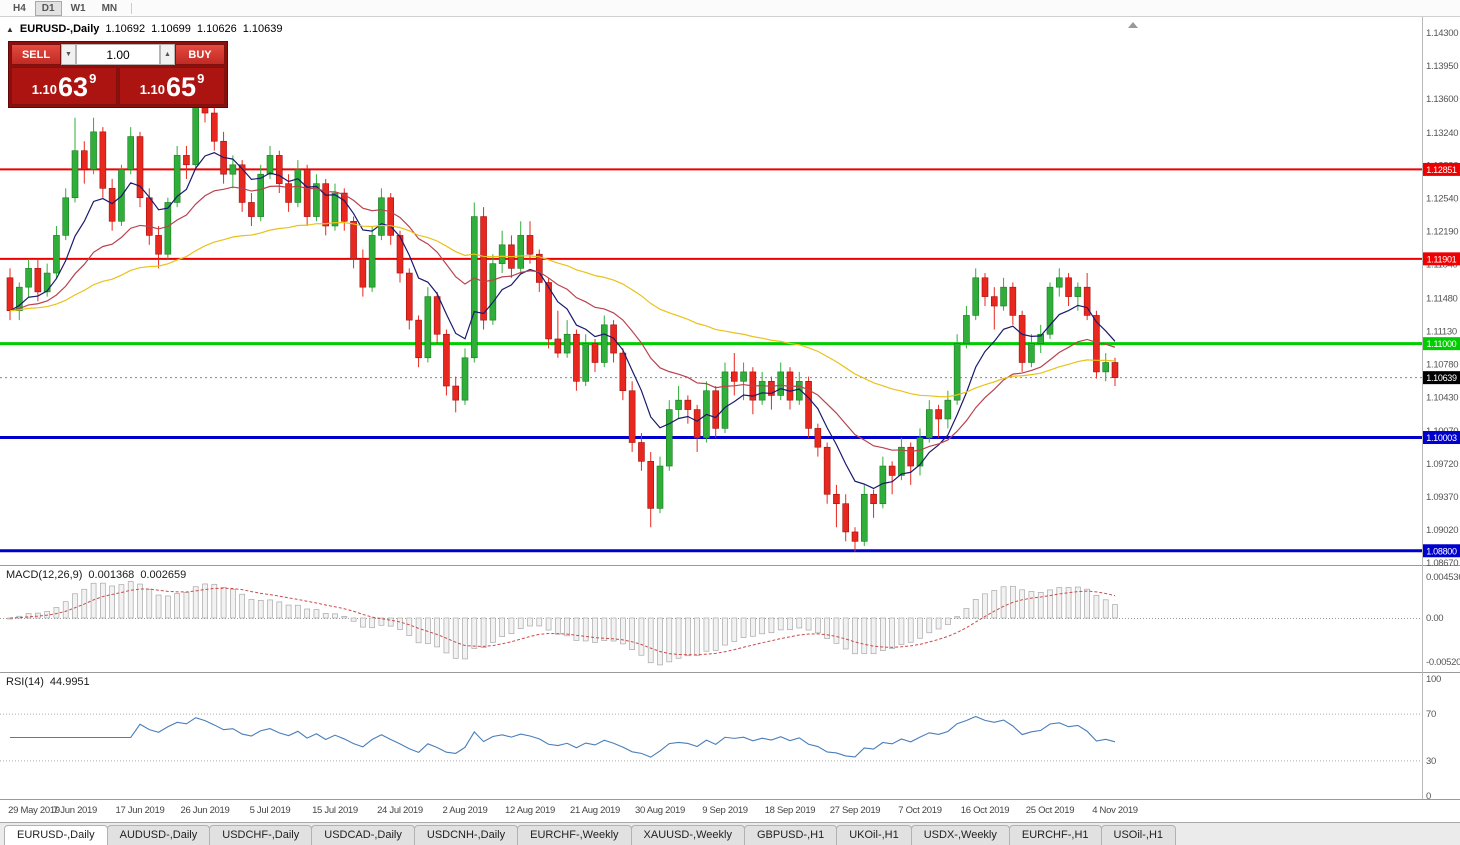  Describe the element at coordinates (790, 835) in the screenshot. I see `tab-gbpusd-h1: GBPUSD-,H1` at that location.